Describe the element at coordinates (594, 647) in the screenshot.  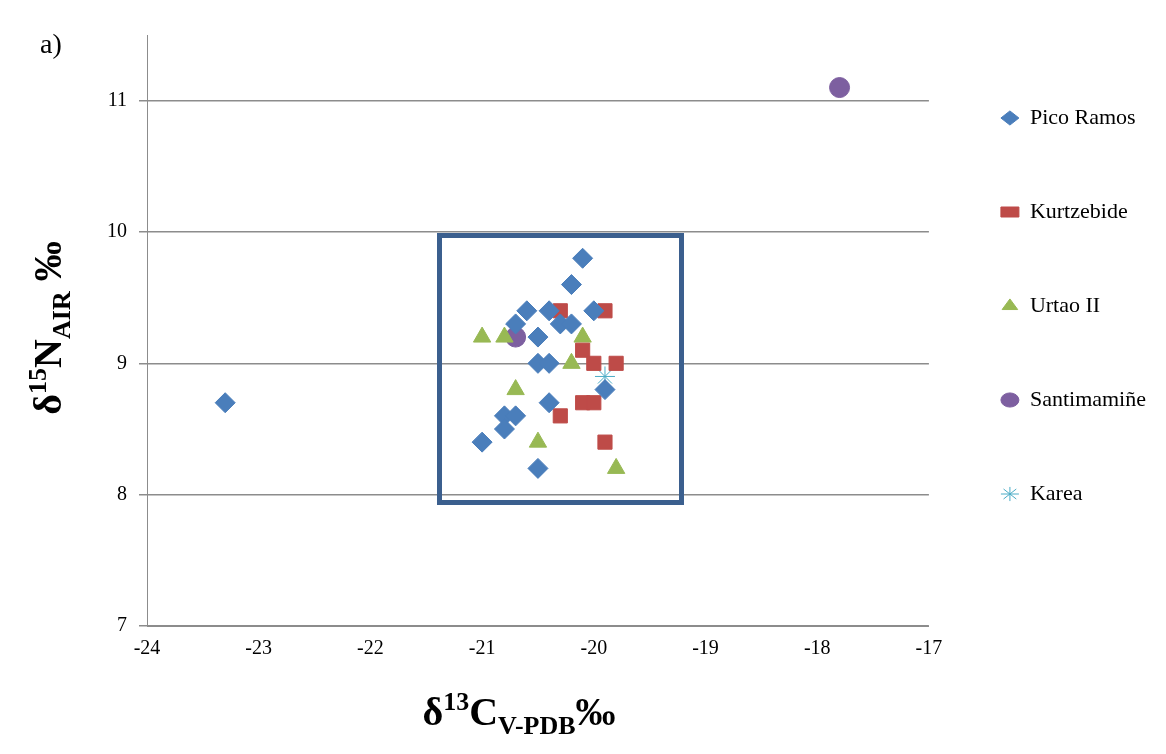
I see `x-tick-label: -20` at that location.